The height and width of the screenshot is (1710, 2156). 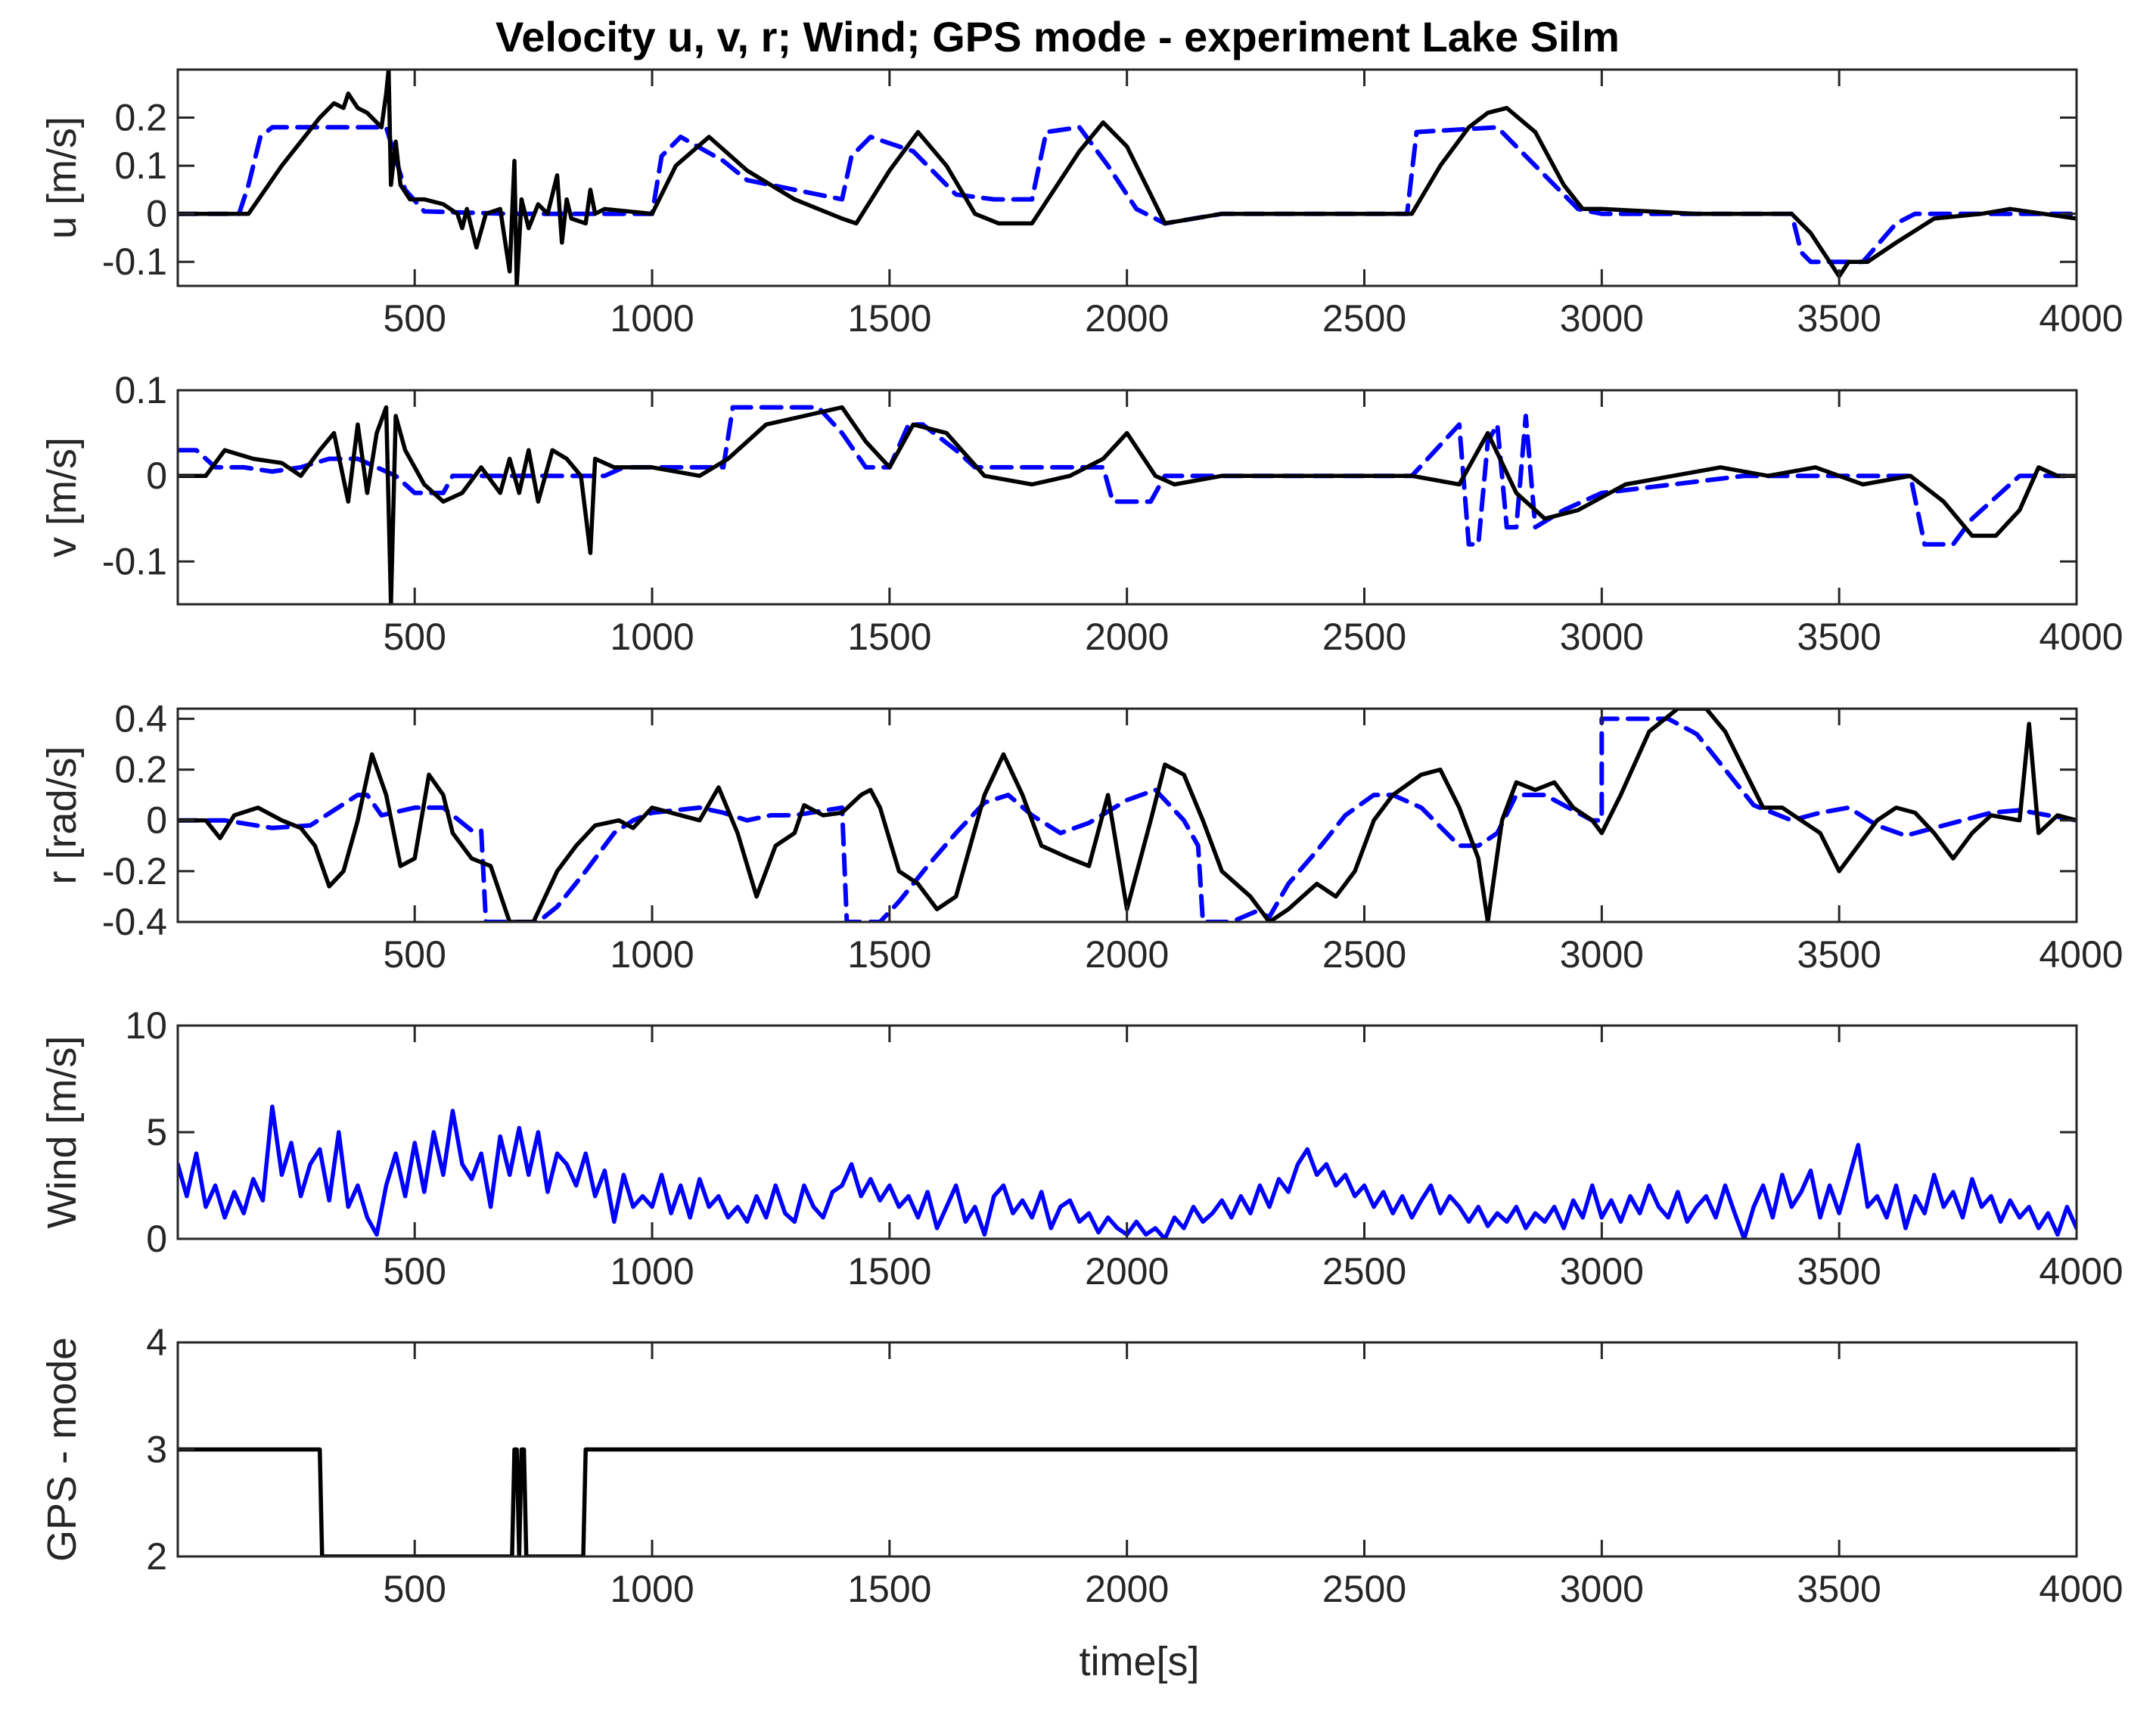 I want to click on series-v-measured, so click(x=1127, y=504).